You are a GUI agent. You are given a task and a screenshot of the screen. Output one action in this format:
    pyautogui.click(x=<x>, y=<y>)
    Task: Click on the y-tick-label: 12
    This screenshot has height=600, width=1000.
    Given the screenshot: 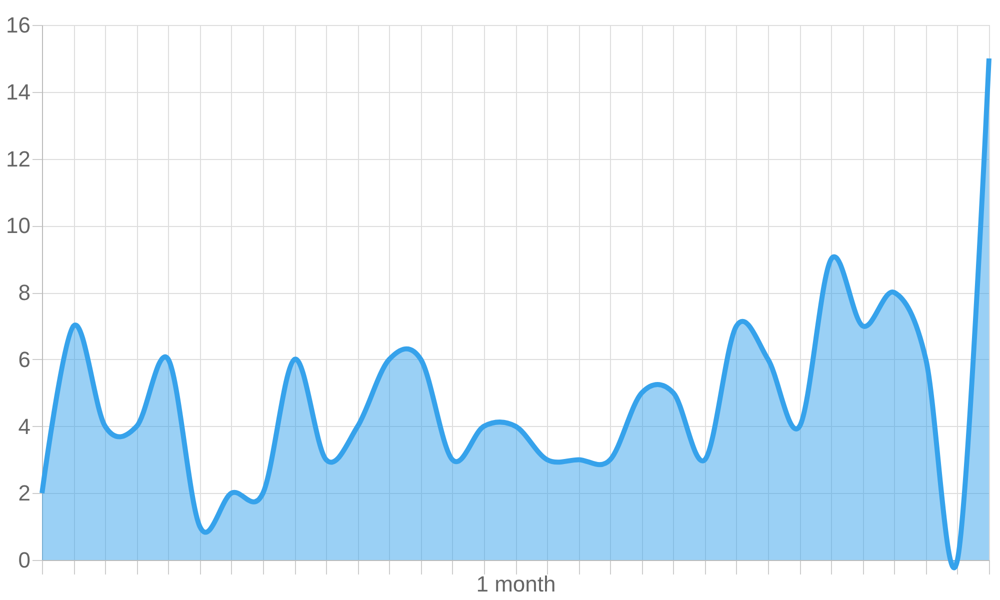 What is the action you would take?
    pyautogui.click(x=18, y=159)
    